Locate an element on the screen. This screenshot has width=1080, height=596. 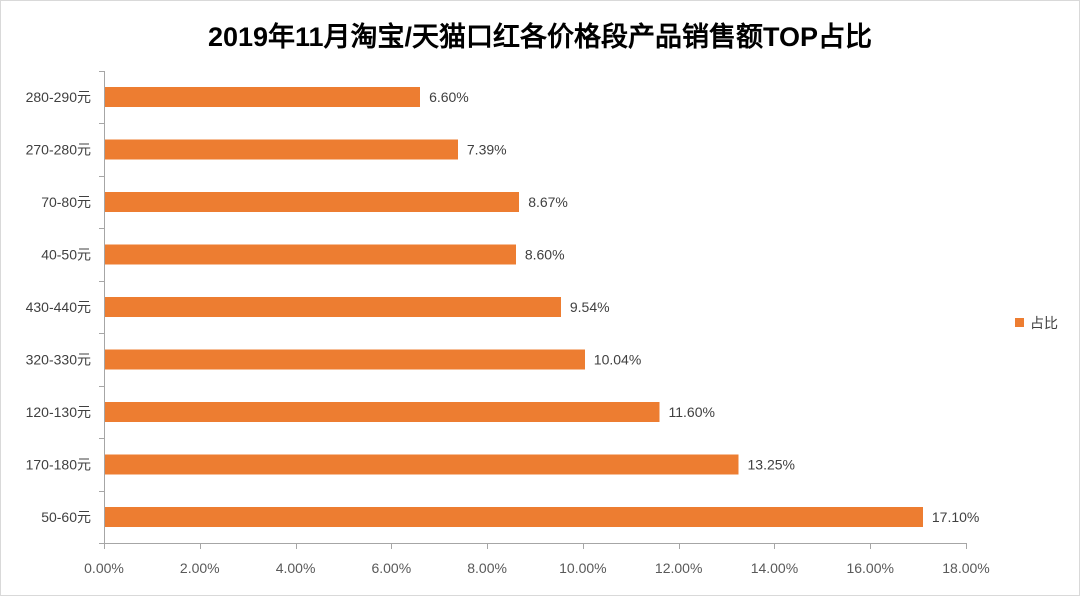
category-label: 430-440元 is located at coordinates (58, 307).